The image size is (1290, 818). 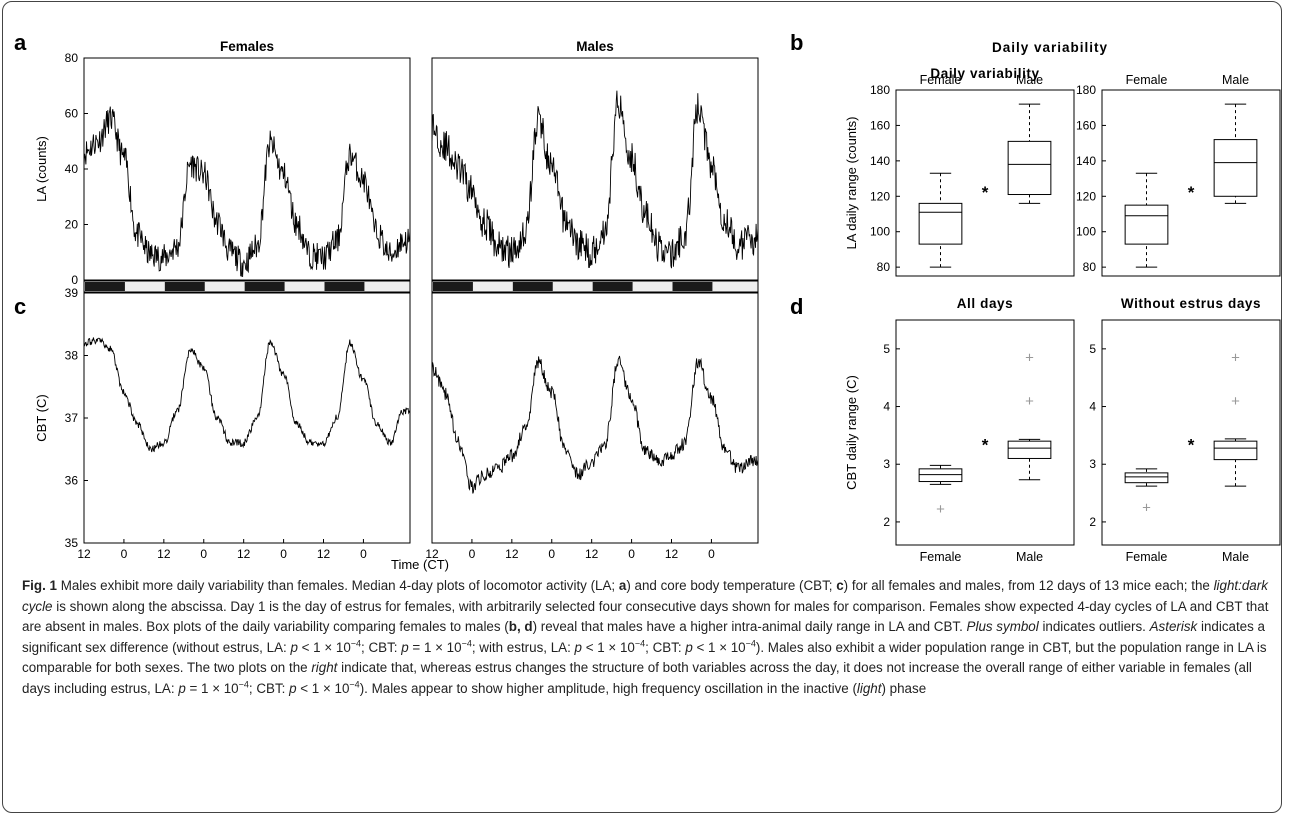 What do you see at coordinates (1191, 303) in the screenshot?
I see `panel-title: Without estrus days` at bounding box center [1191, 303].